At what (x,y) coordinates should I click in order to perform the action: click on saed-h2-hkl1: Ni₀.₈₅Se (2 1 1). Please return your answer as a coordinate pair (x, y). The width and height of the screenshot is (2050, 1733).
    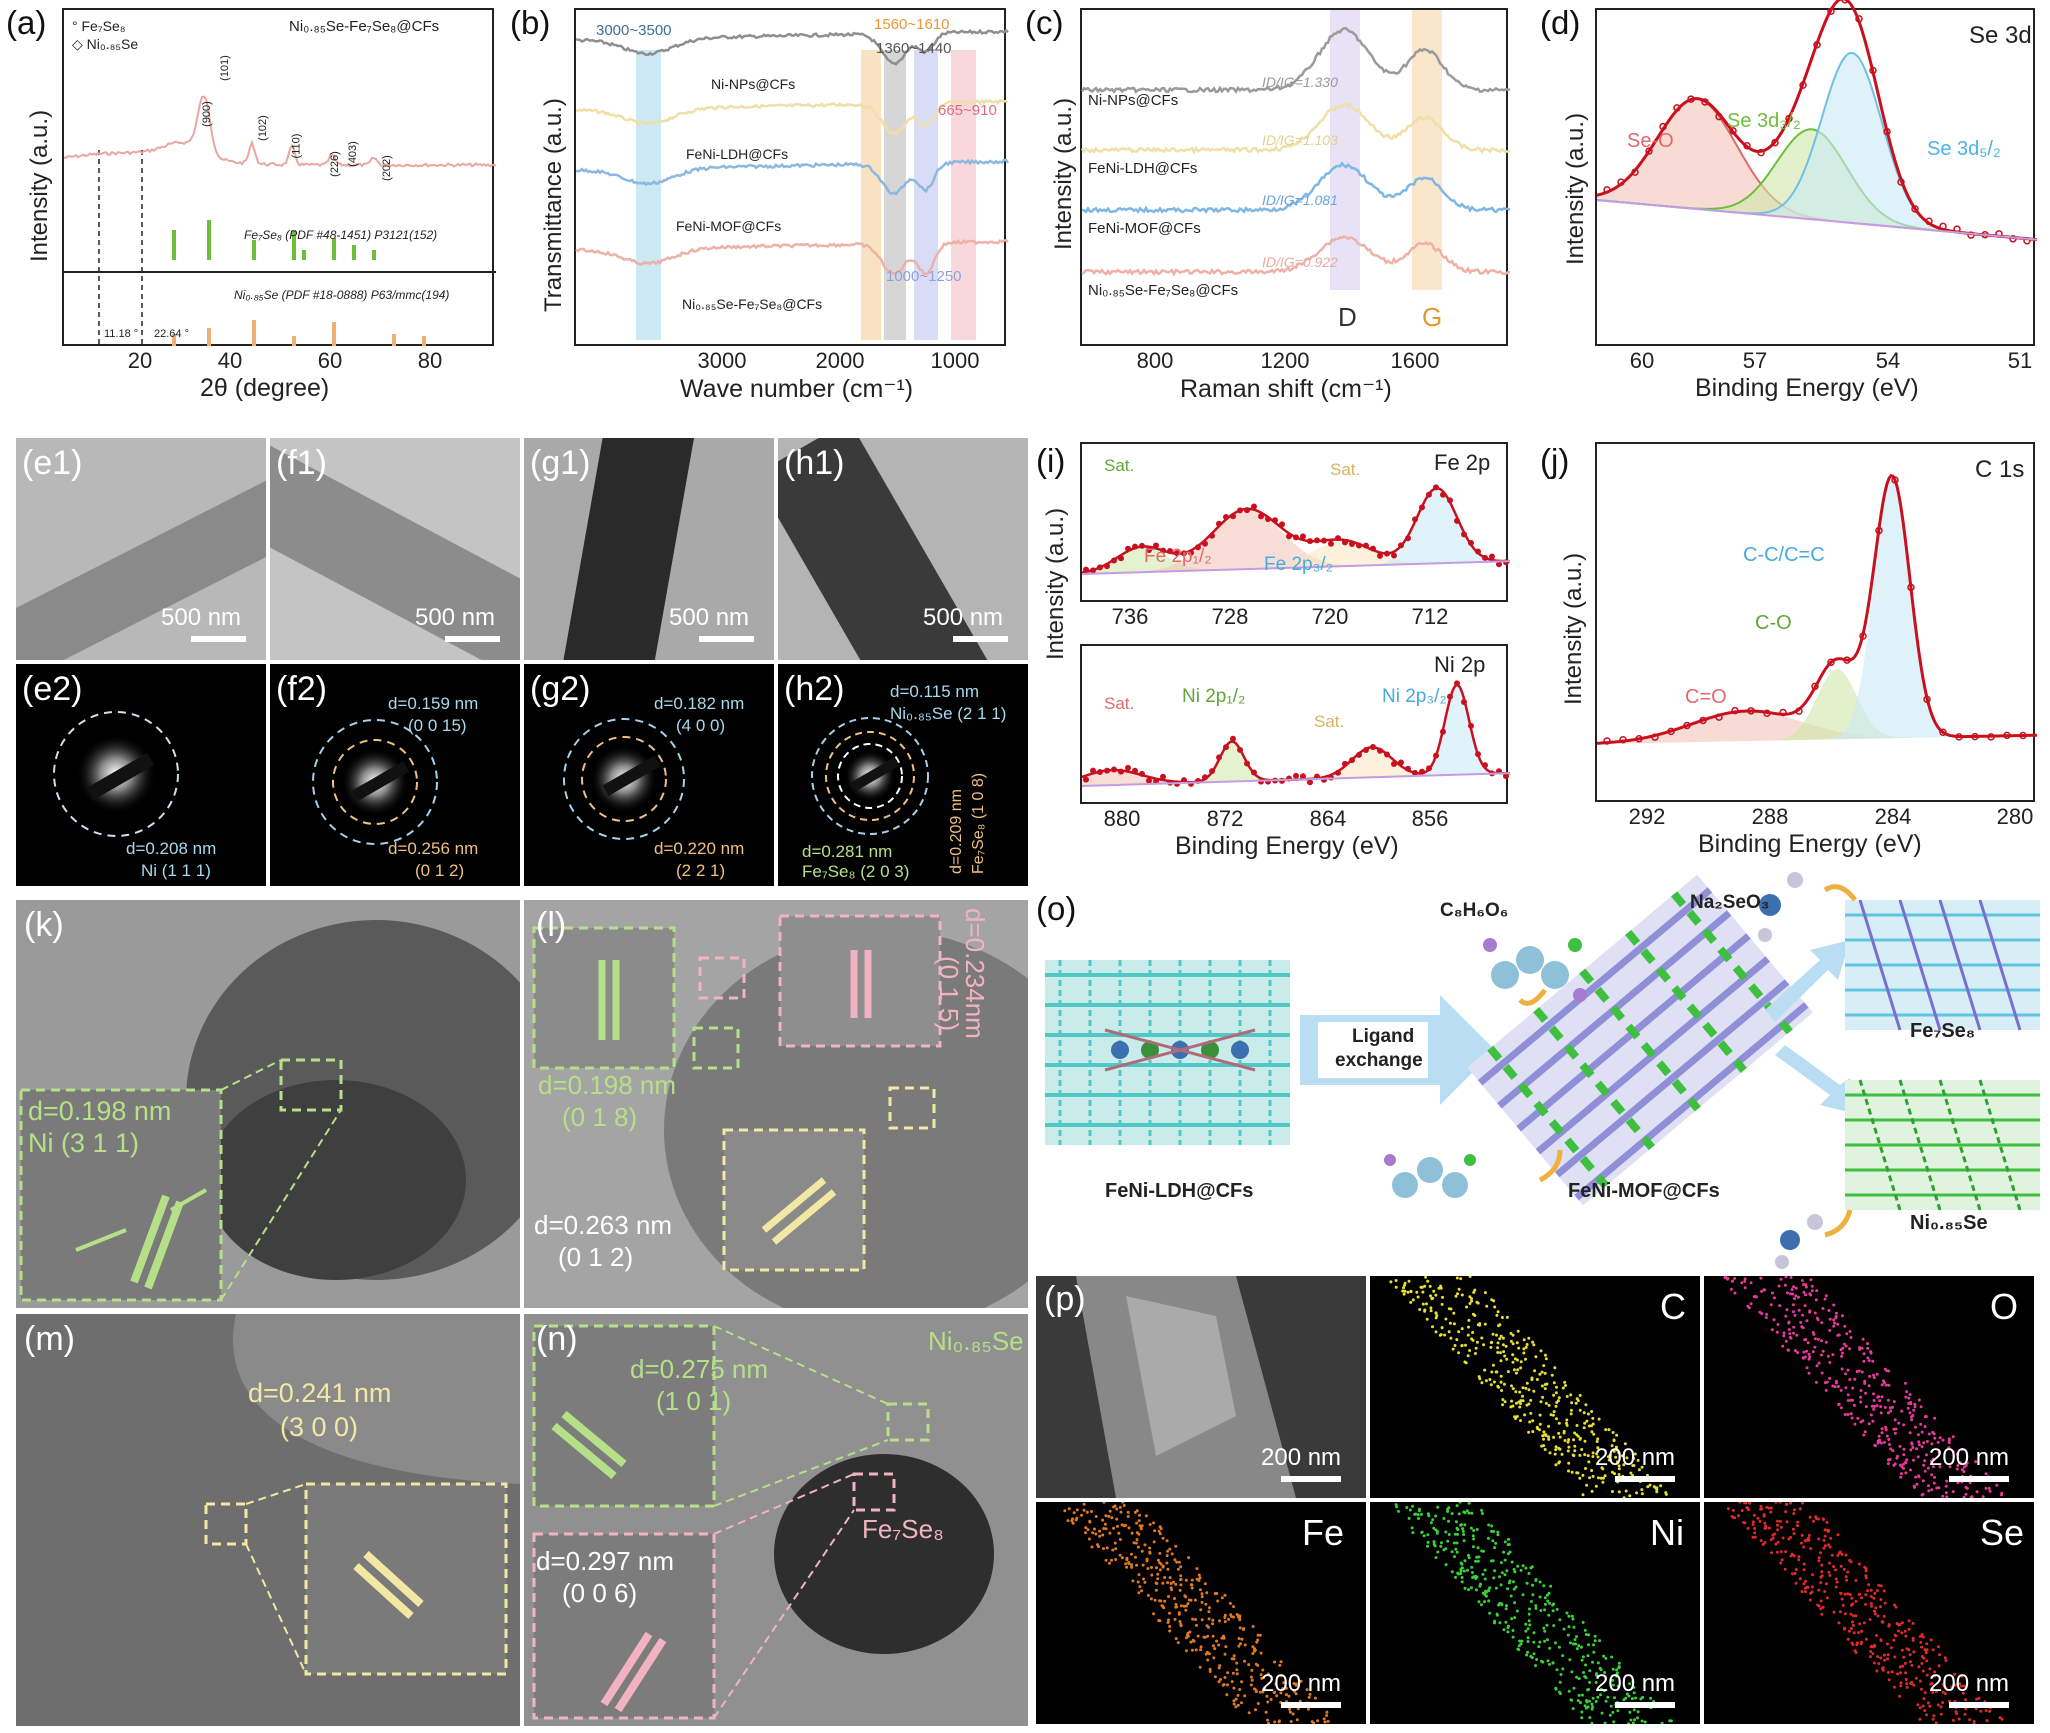
    Looking at the image, I should click on (948, 713).